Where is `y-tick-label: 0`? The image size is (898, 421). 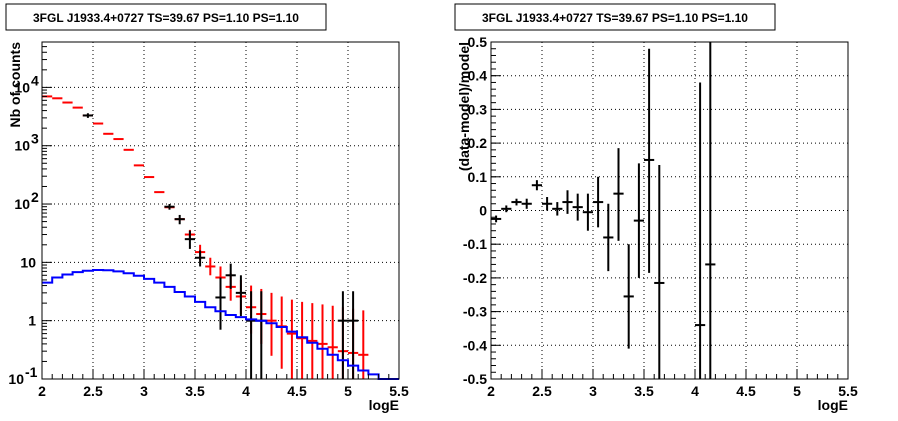
y-tick-label: 0 is located at coordinates (483, 211).